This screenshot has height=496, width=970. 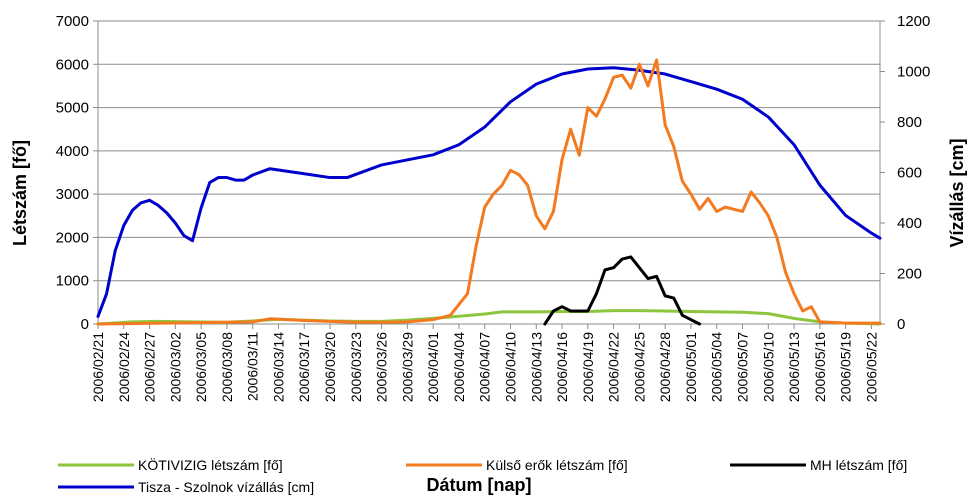 I want to click on legend-label: MH létszám [fő], so click(x=858, y=465).